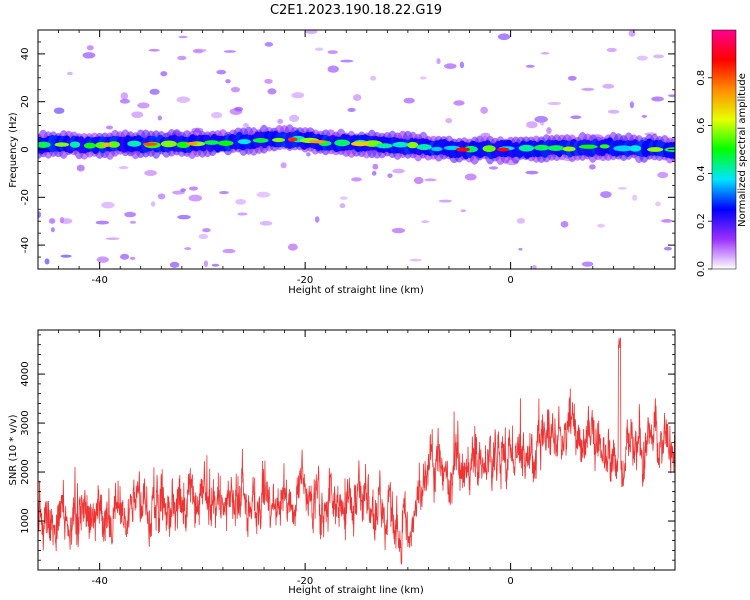  I want to click on y-tick-label: 2000, so click(25, 471).